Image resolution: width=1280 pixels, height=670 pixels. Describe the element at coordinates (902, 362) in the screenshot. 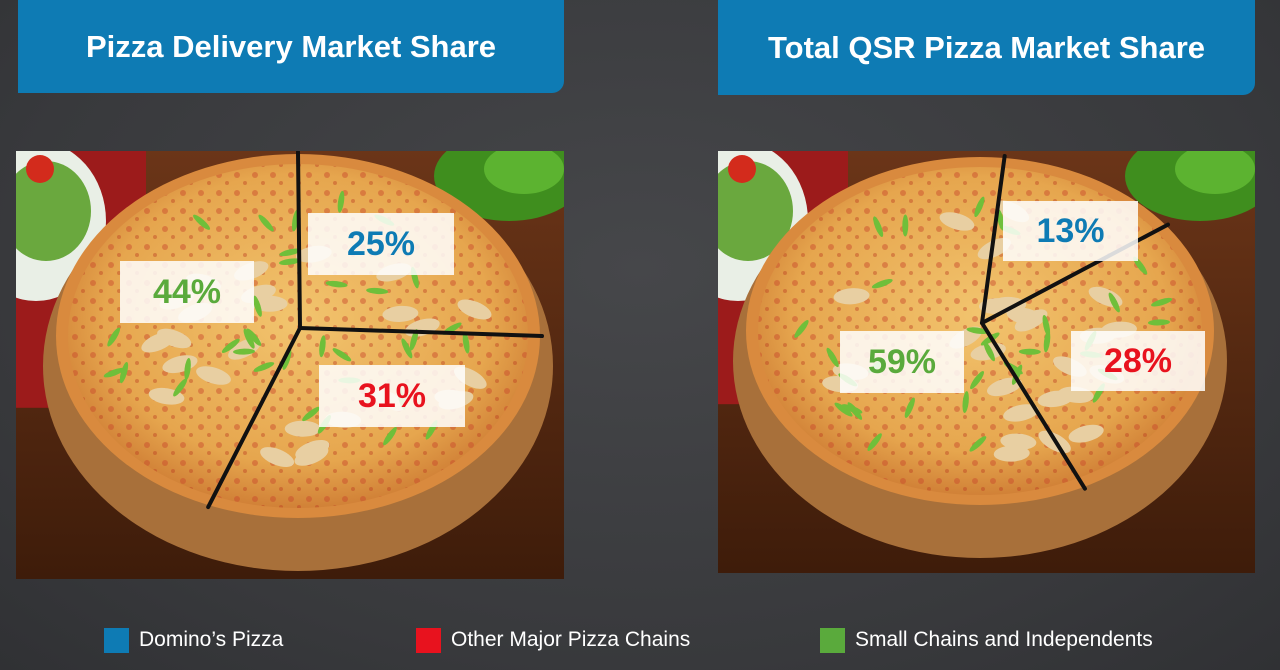

I see `slice-label-small-chains: 59%` at that location.